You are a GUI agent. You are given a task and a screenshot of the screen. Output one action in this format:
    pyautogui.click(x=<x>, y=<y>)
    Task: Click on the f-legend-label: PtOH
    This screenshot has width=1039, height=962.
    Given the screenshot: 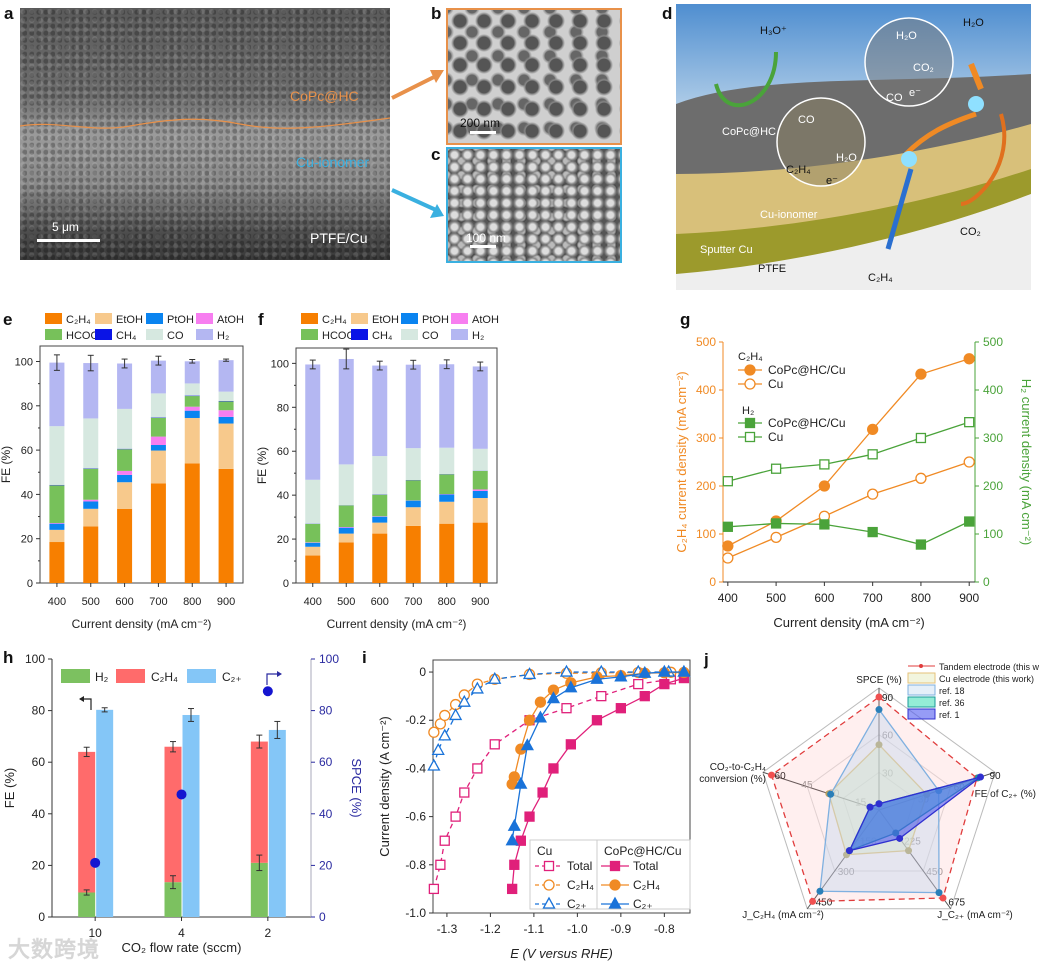 What is the action you would take?
    pyautogui.click(x=435, y=320)
    